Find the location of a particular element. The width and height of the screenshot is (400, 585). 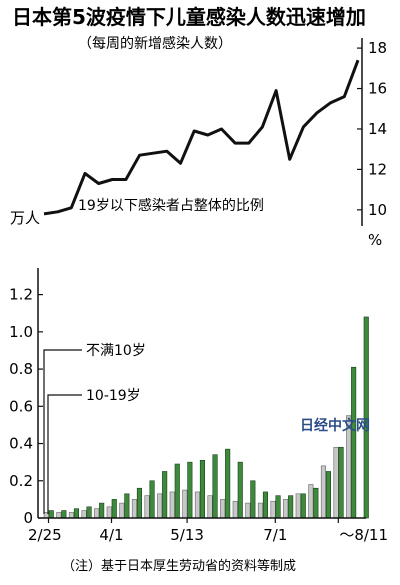

x-tick-label: 5/13 is located at coordinates (187, 535).